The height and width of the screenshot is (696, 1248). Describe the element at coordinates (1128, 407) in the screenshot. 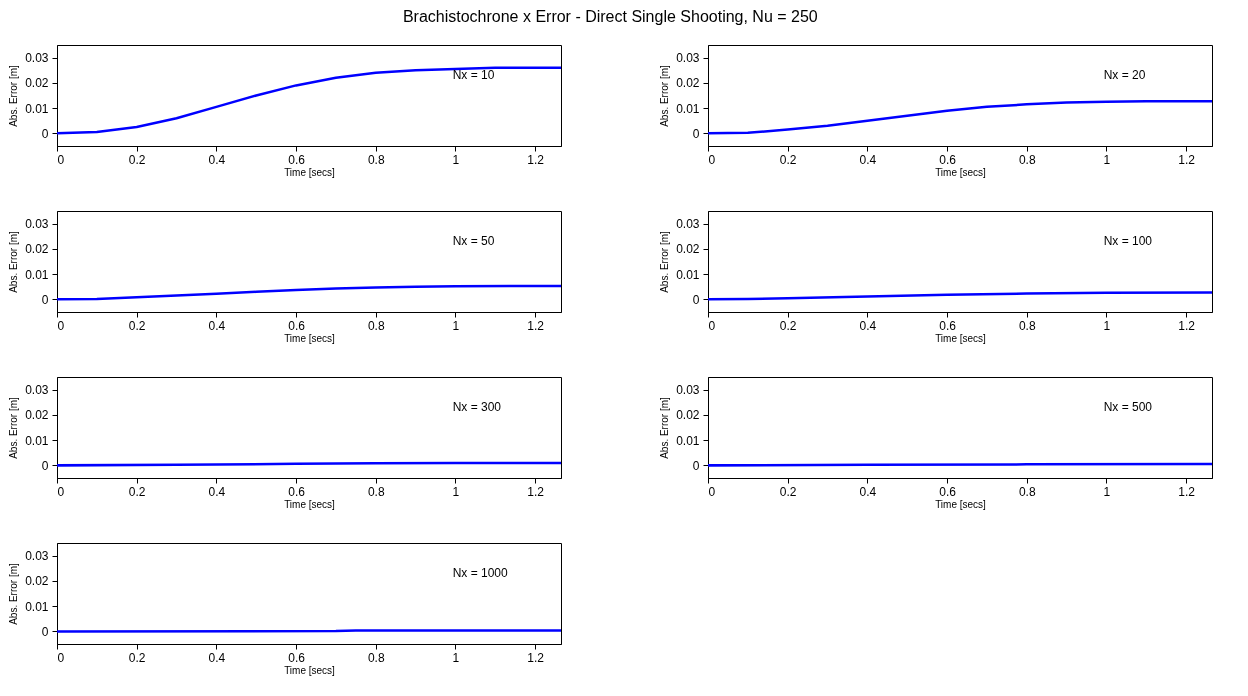

I see `annotation: Nx = 500` at that location.